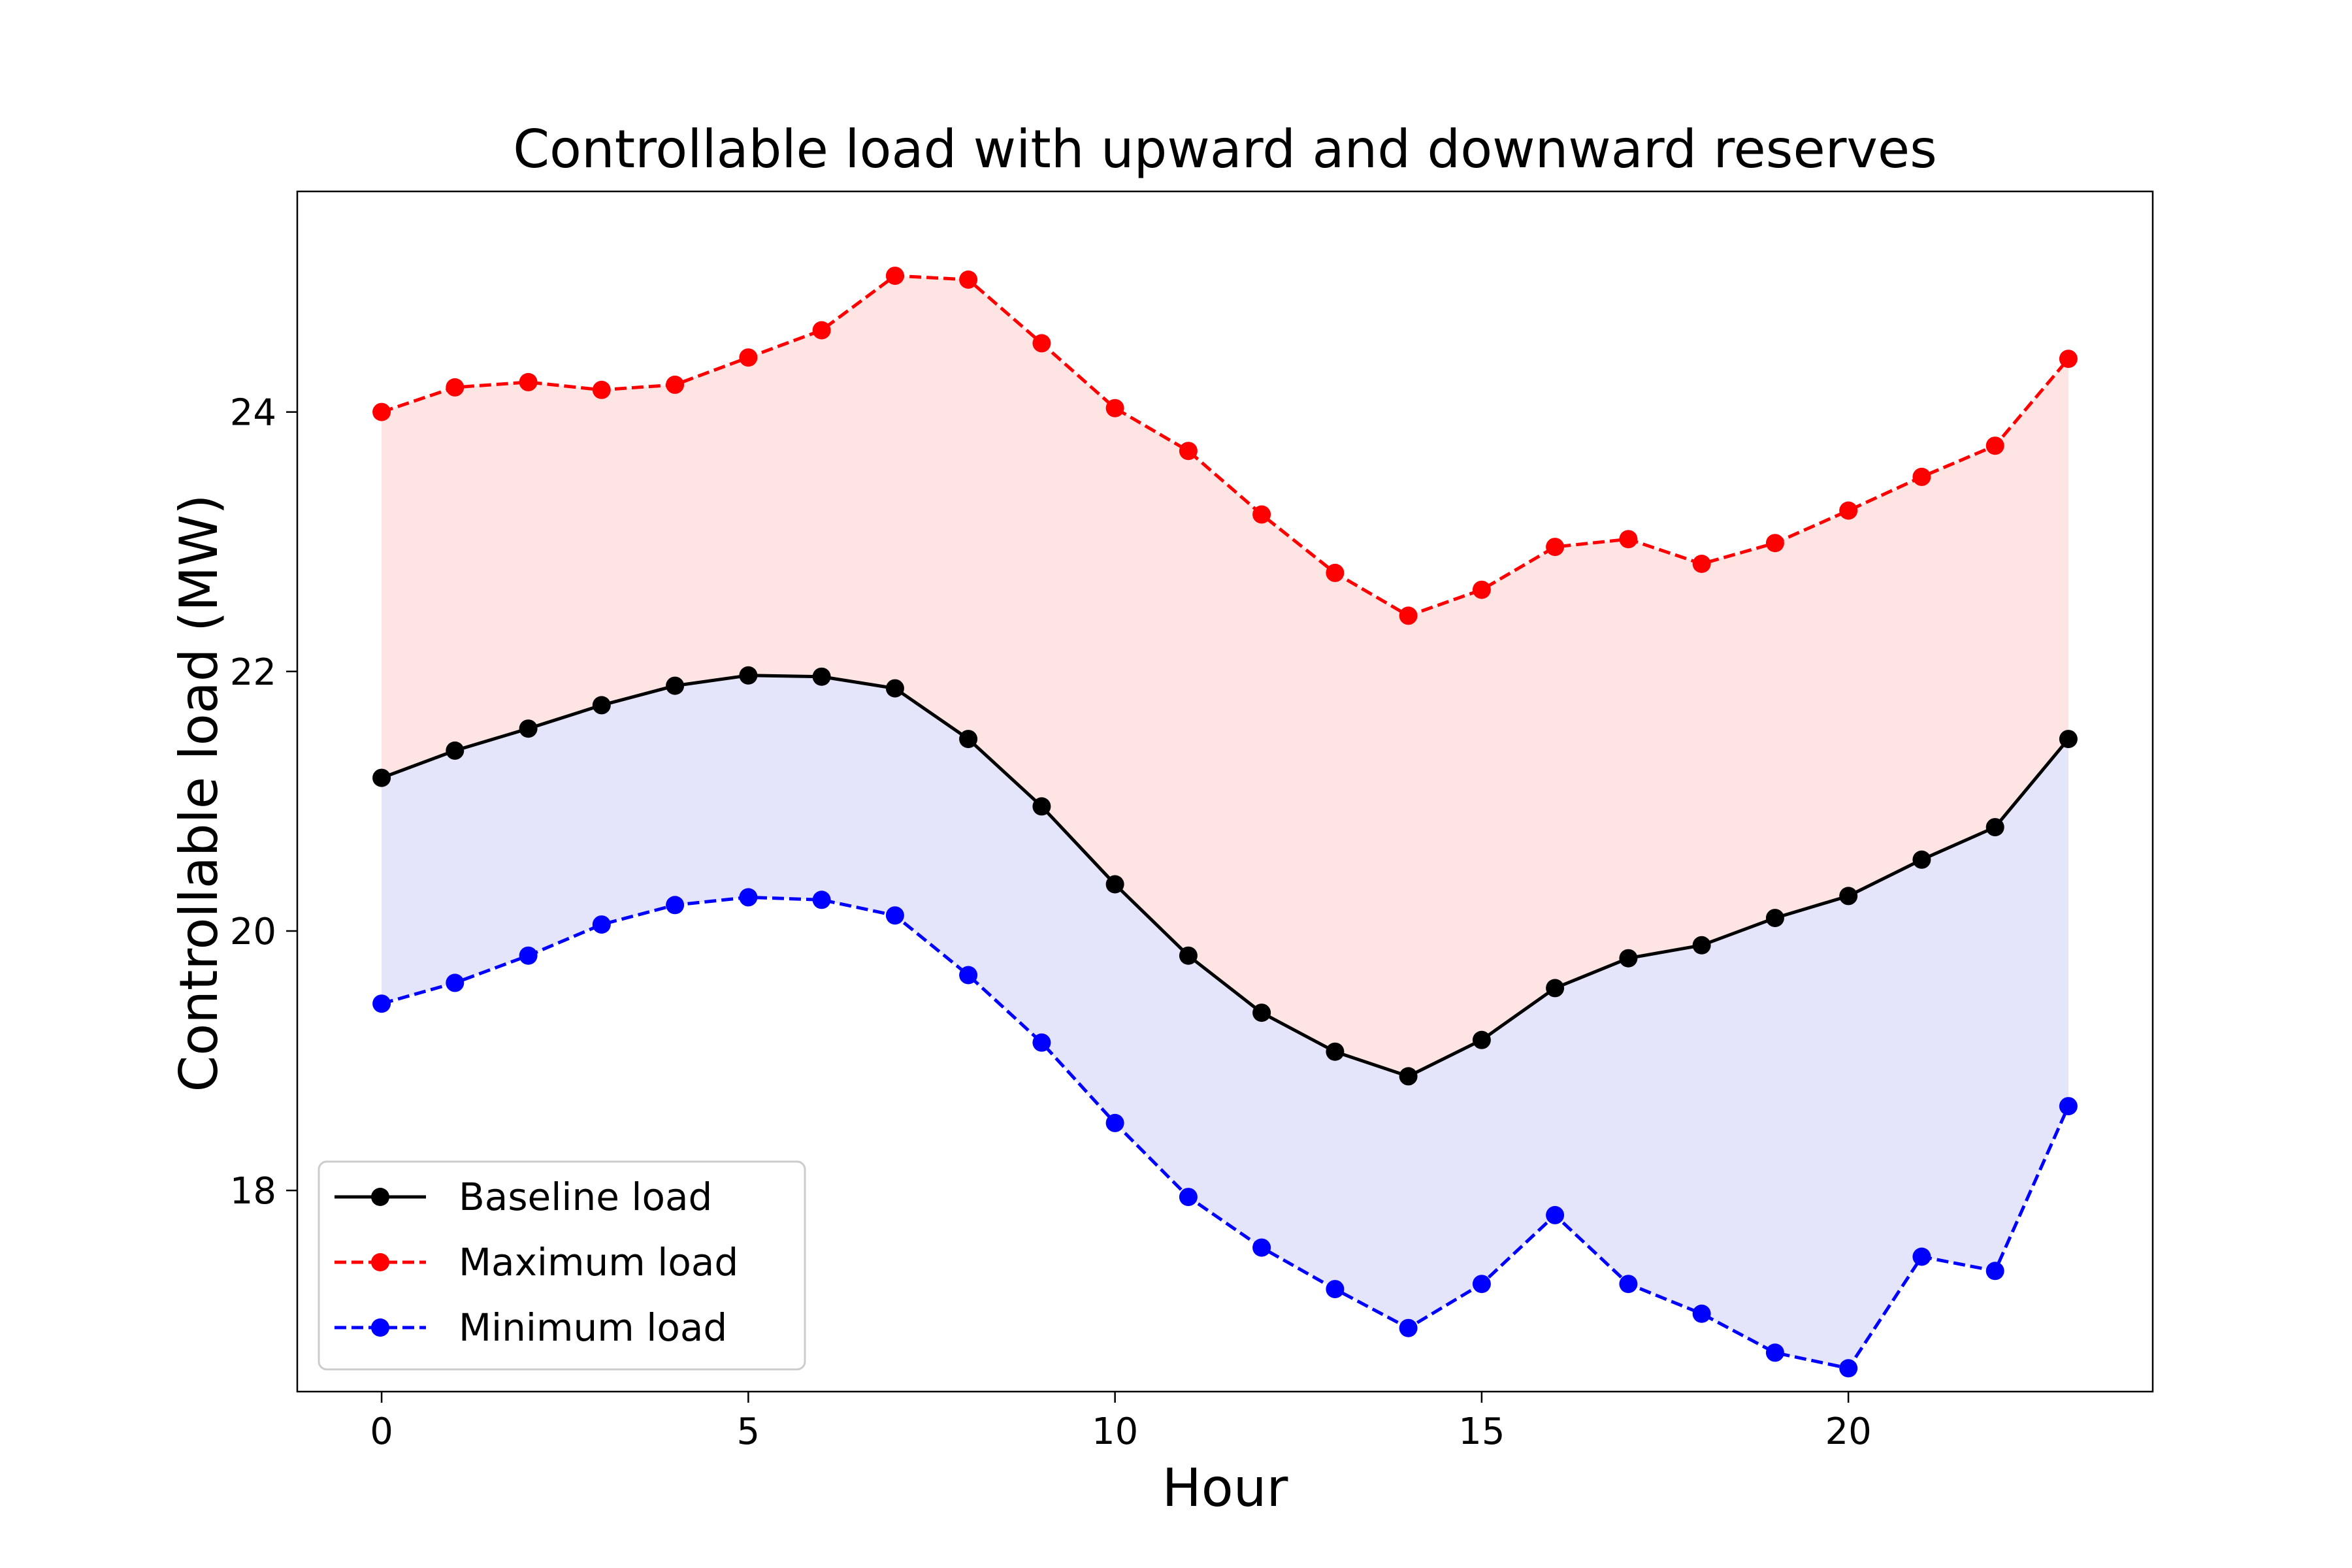 Image resolution: width=2352 pixels, height=1568 pixels. I want to click on x-tick-label-20: 20, so click(1848, 1432).